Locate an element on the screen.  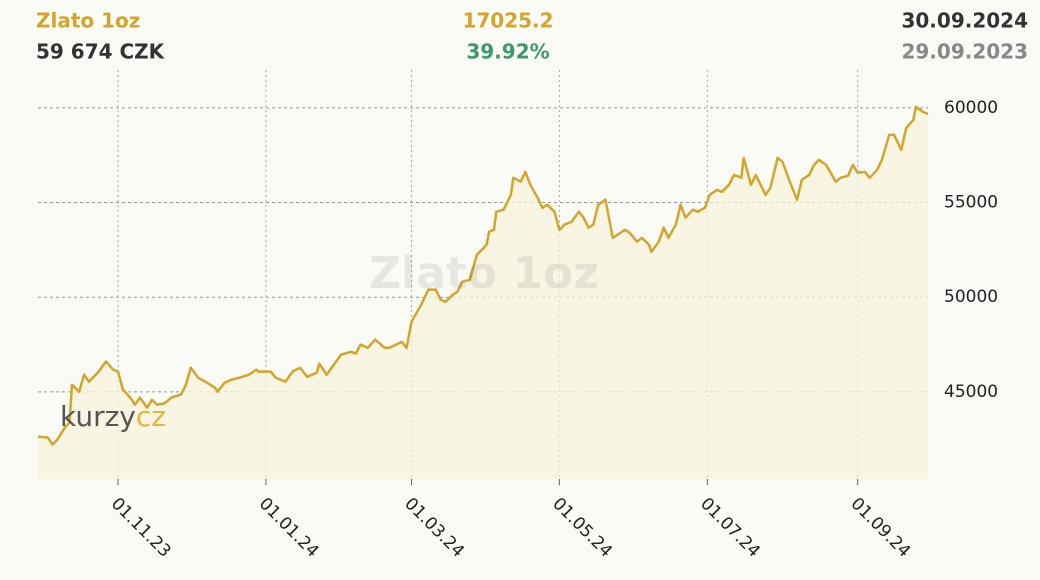
chart-title: Zlato 1oz is located at coordinates (88, 21).